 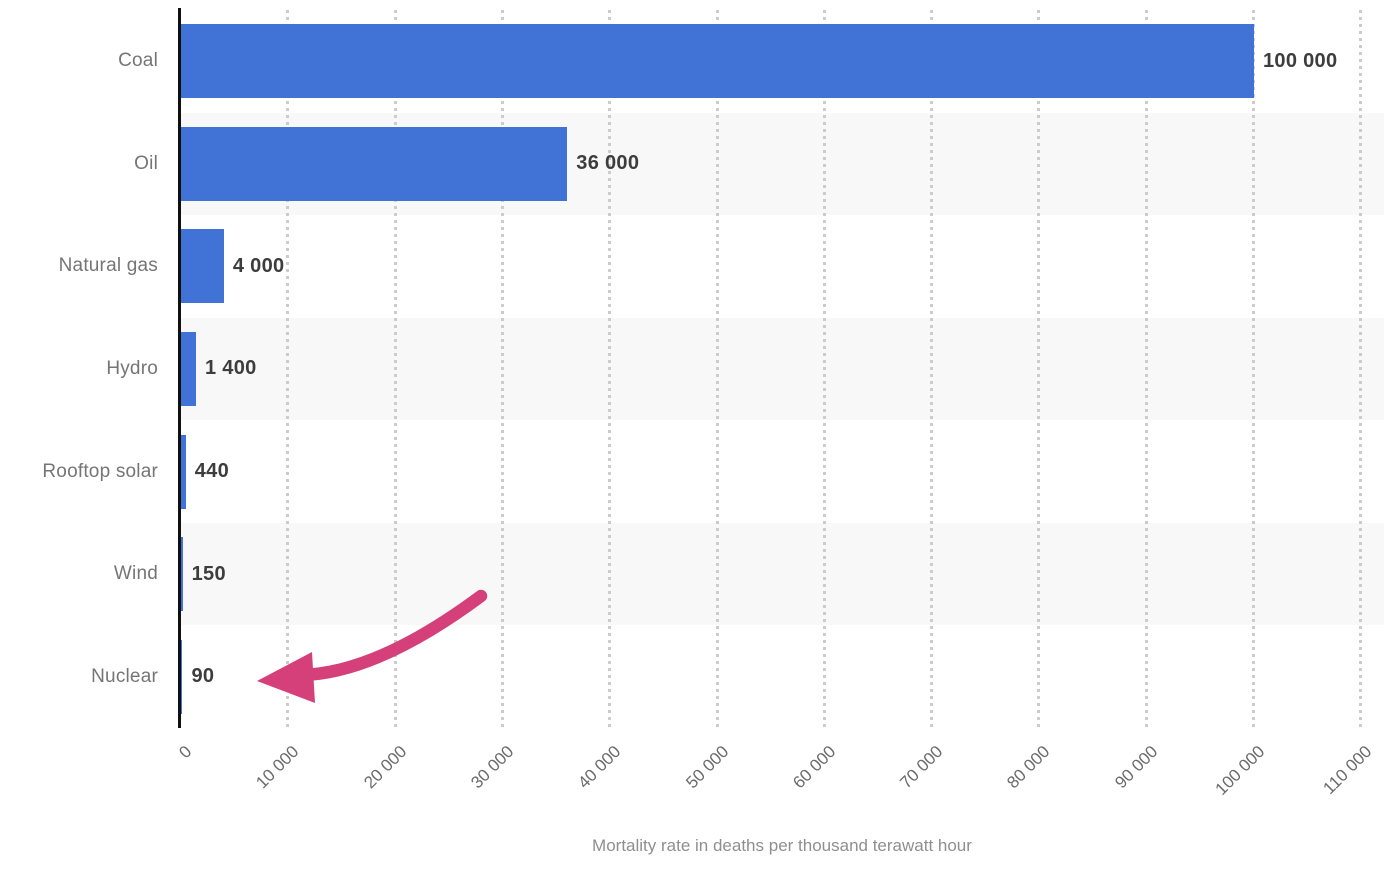 I want to click on bar-oil, so click(x=374, y=163).